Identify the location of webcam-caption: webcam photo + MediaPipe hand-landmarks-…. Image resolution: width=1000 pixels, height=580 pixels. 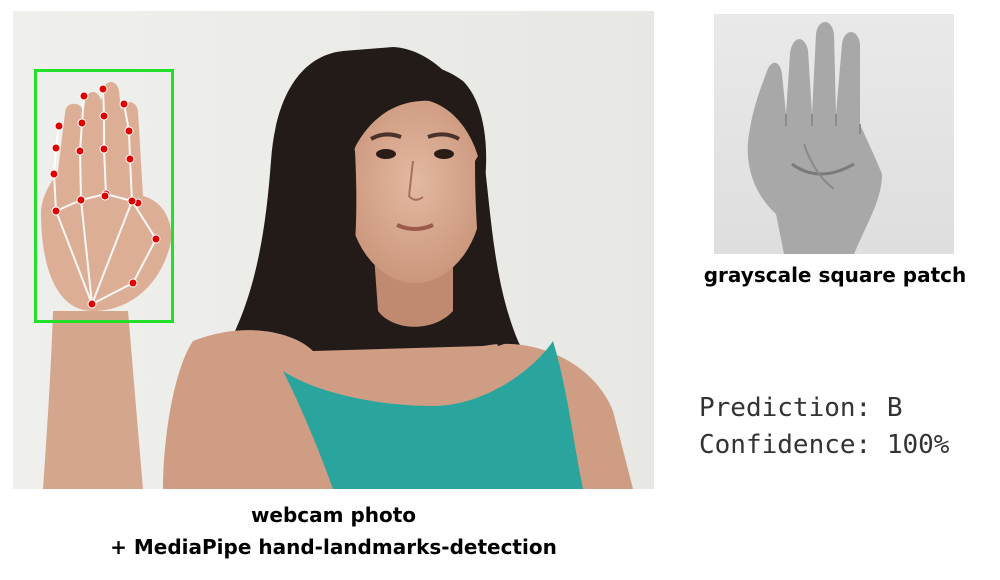
(333, 531).